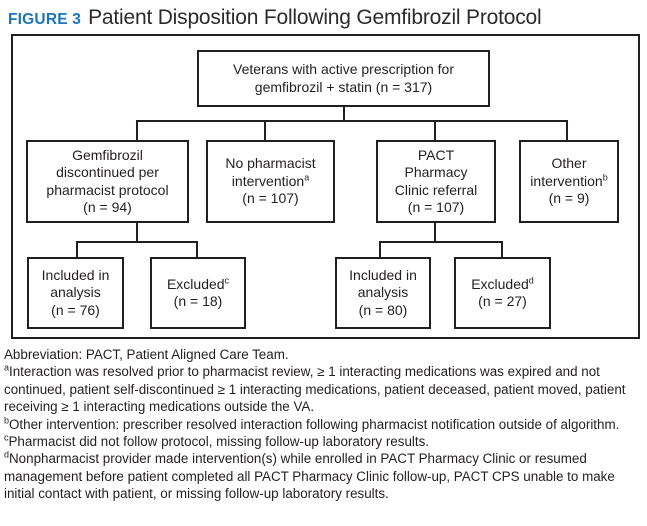 The width and height of the screenshot is (647, 526). Describe the element at coordinates (137, 233) in the screenshot. I see `connector-protocol-stem` at that location.